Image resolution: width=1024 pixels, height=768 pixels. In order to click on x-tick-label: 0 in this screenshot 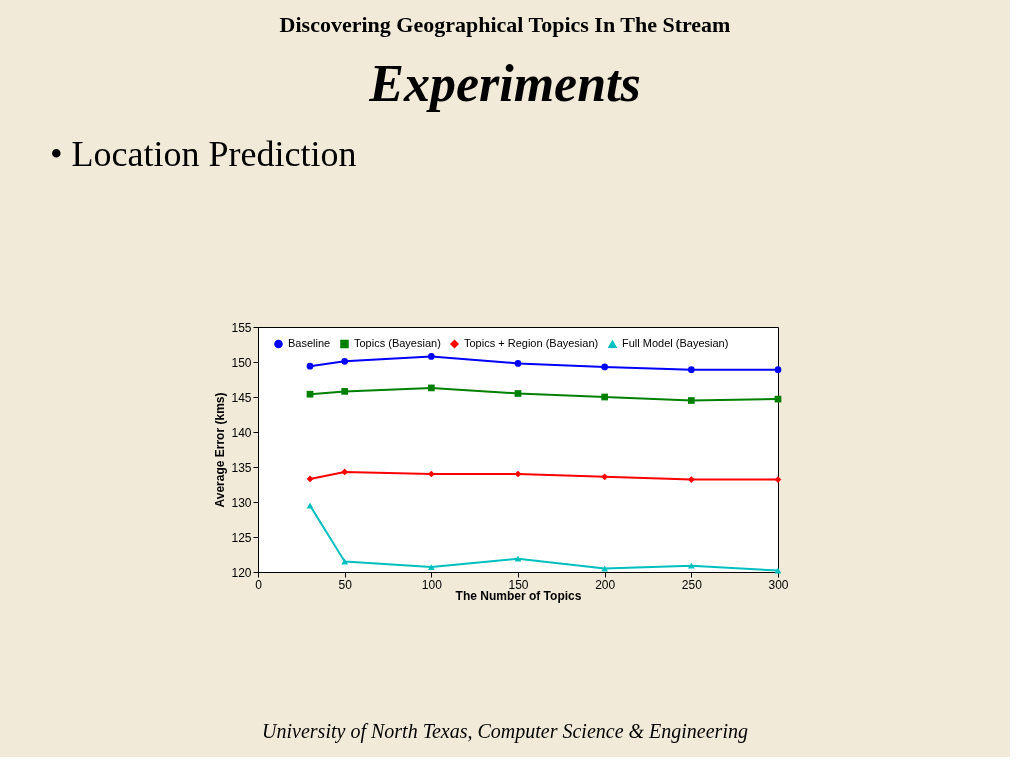, I will do `click(259, 584)`.